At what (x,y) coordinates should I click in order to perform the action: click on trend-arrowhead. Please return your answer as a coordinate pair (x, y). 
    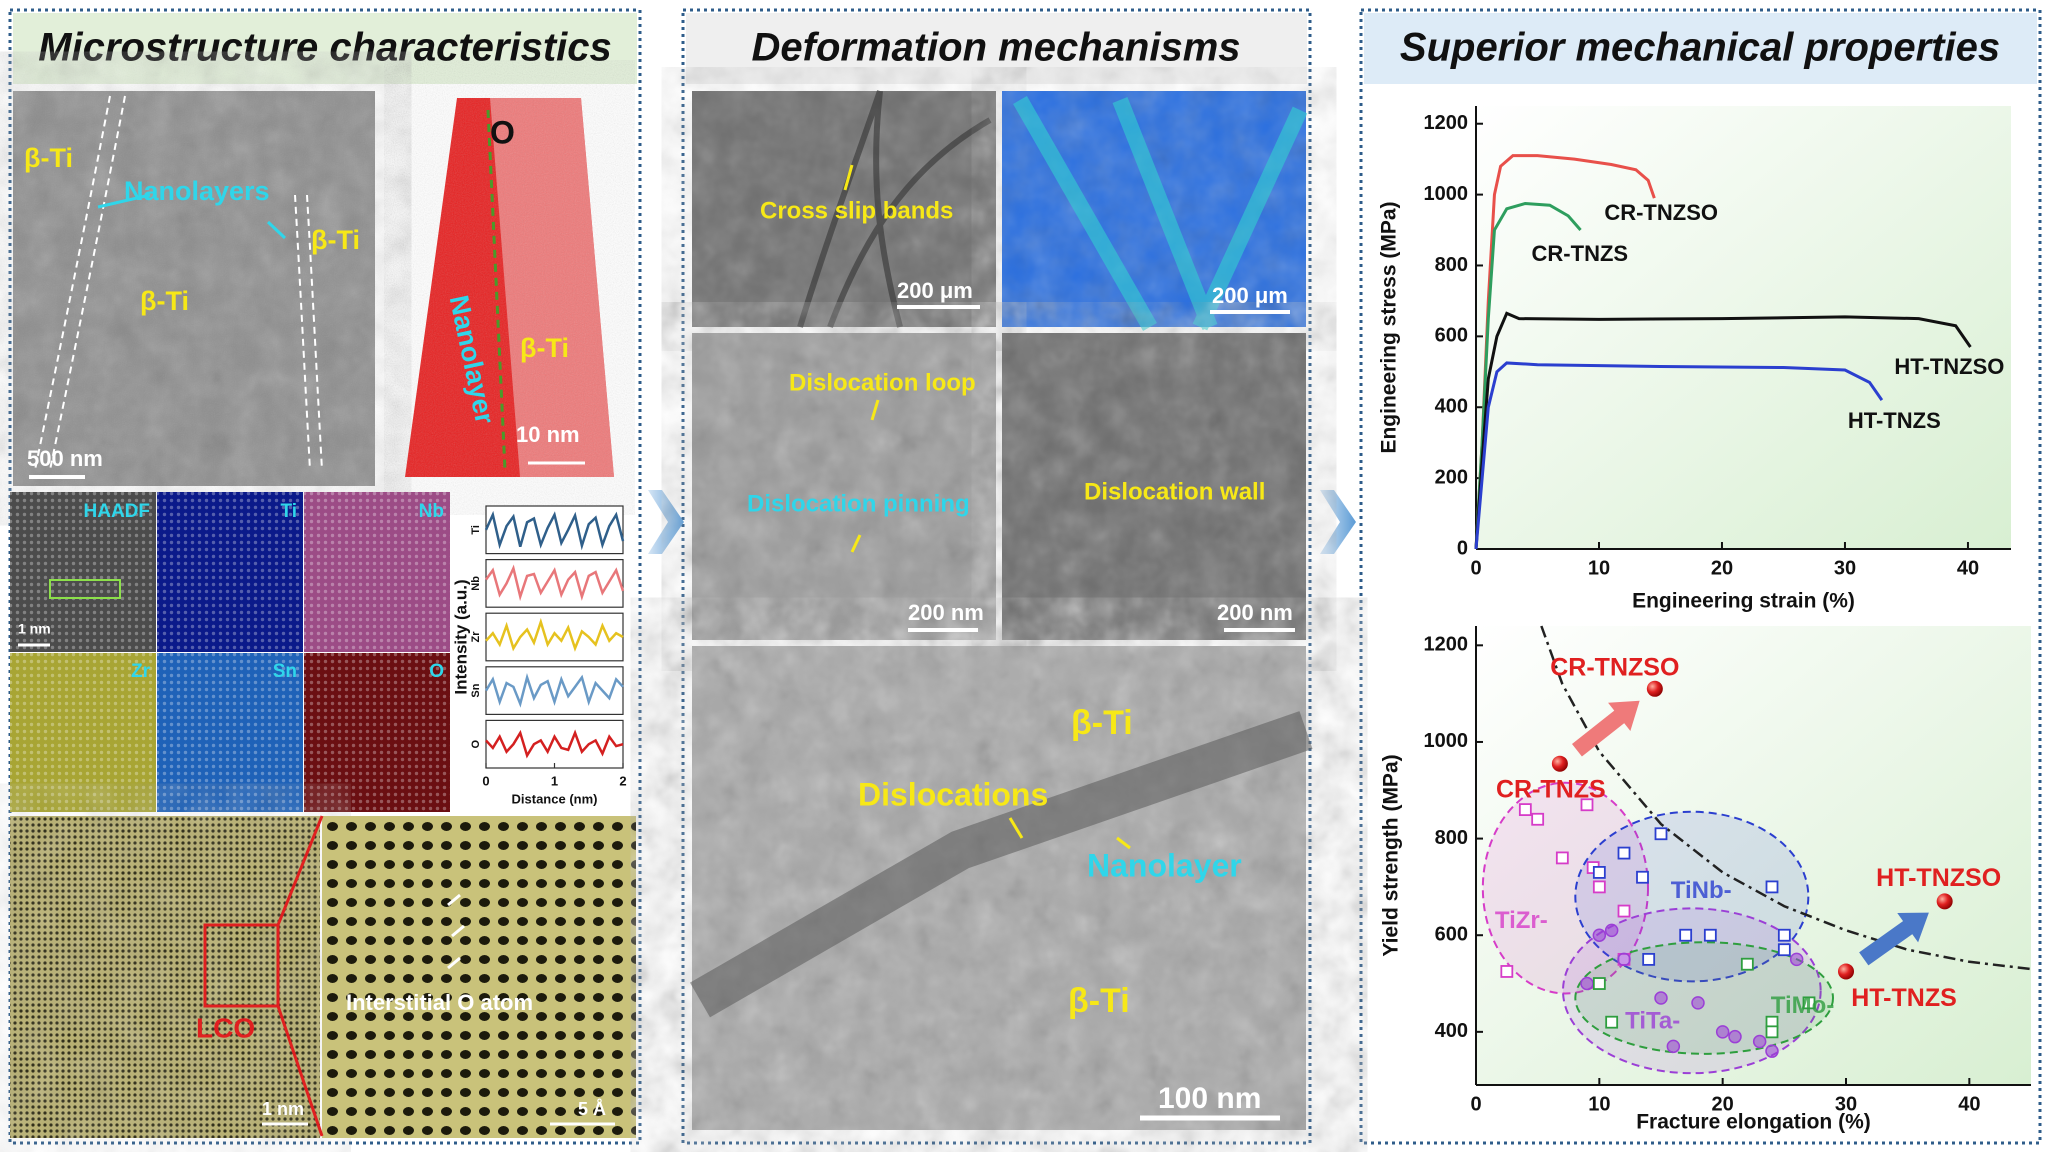
    Looking at the image, I should click on (1624, 716).